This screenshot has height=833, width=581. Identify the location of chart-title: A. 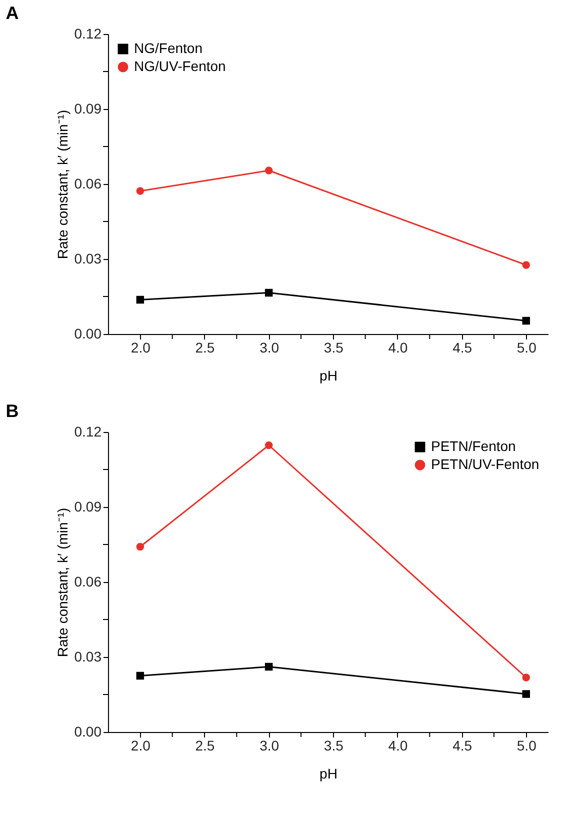
(12, 13).